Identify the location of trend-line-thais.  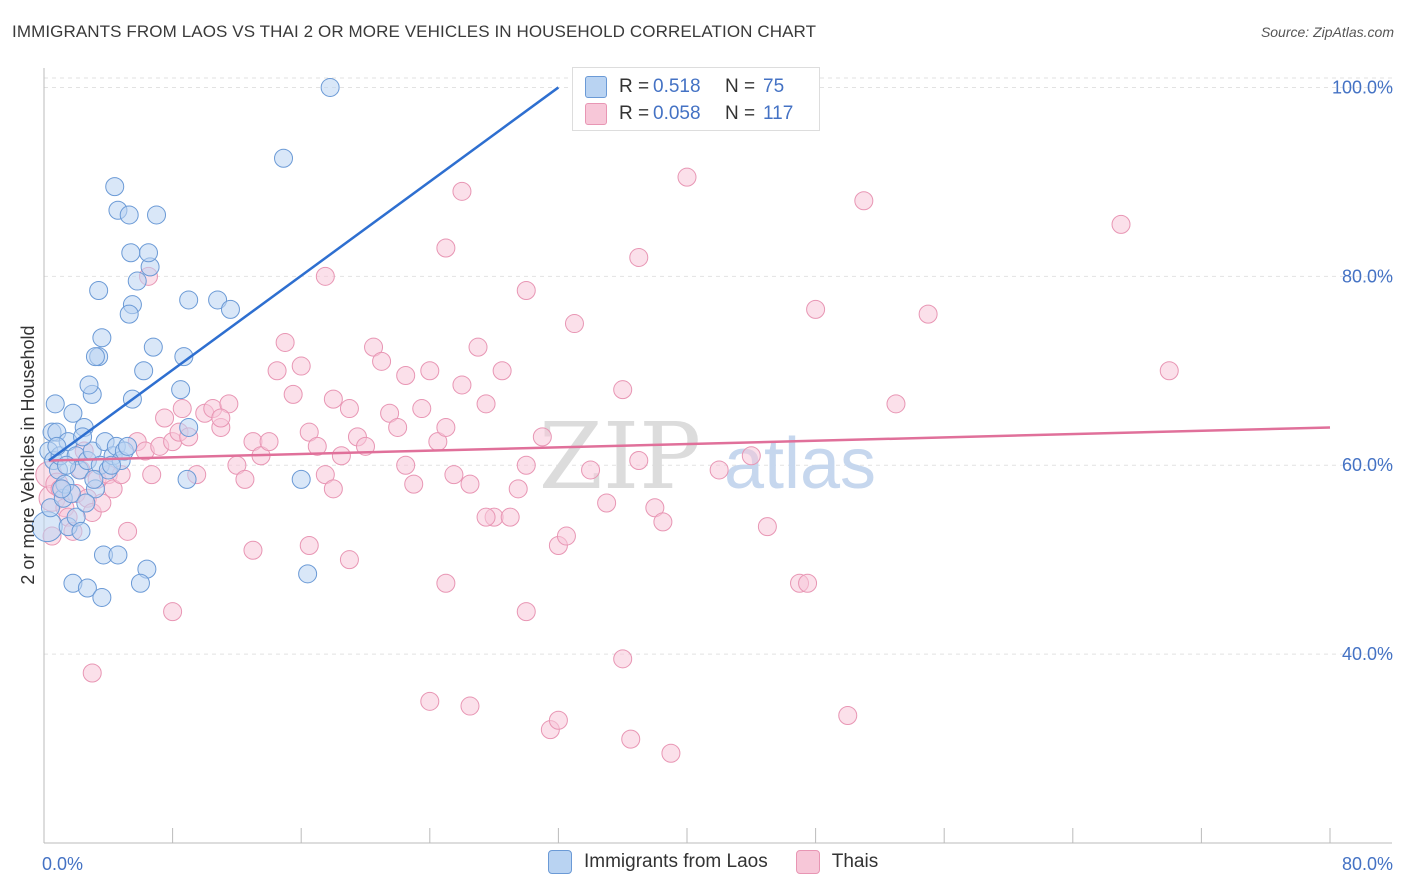
(689, 444).